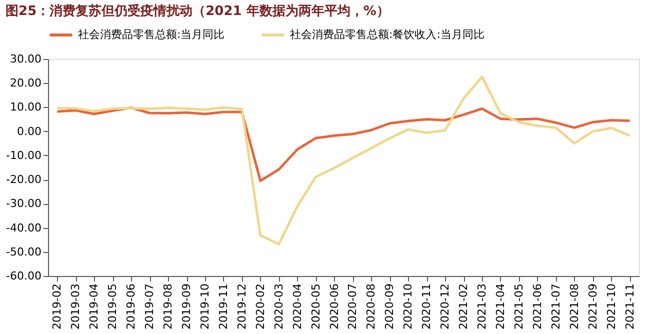 The width and height of the screenshot is (649, 334). Describe the element at coordinates (26, 107) in the screenshot. I see `y-tick-label: 10.00` at that location.